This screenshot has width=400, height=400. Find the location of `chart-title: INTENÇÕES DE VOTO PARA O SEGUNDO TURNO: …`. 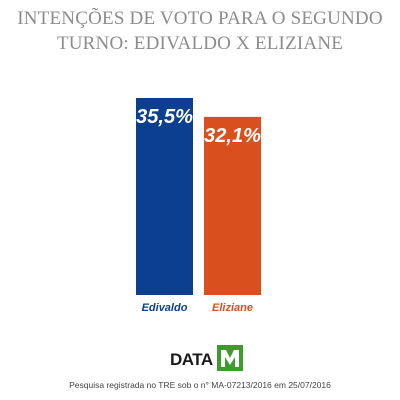

chart-title: INTENÇÕES DE VOTO PARA O SEGUNDO TURNO: … is located at coordinates (200, 31).